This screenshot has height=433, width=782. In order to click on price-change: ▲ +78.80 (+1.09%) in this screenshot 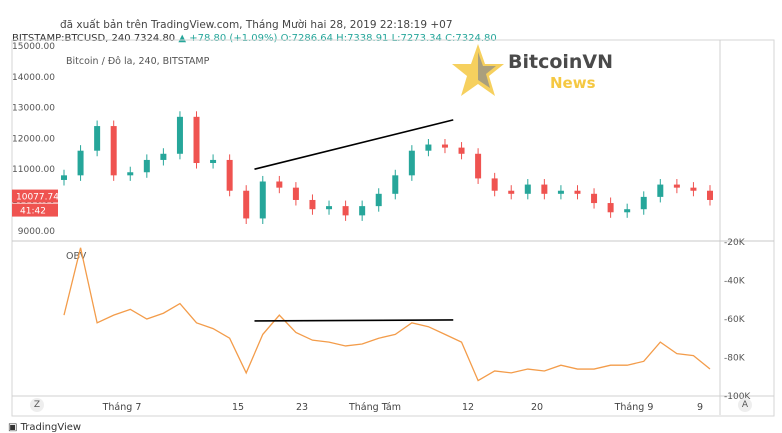, I will do `click(228, 38)`.